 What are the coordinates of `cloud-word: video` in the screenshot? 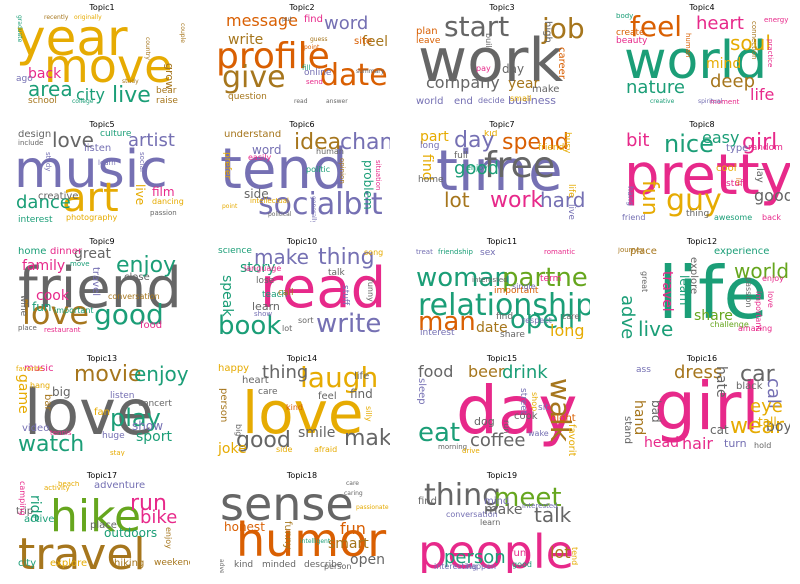 It's located at (36, 428).